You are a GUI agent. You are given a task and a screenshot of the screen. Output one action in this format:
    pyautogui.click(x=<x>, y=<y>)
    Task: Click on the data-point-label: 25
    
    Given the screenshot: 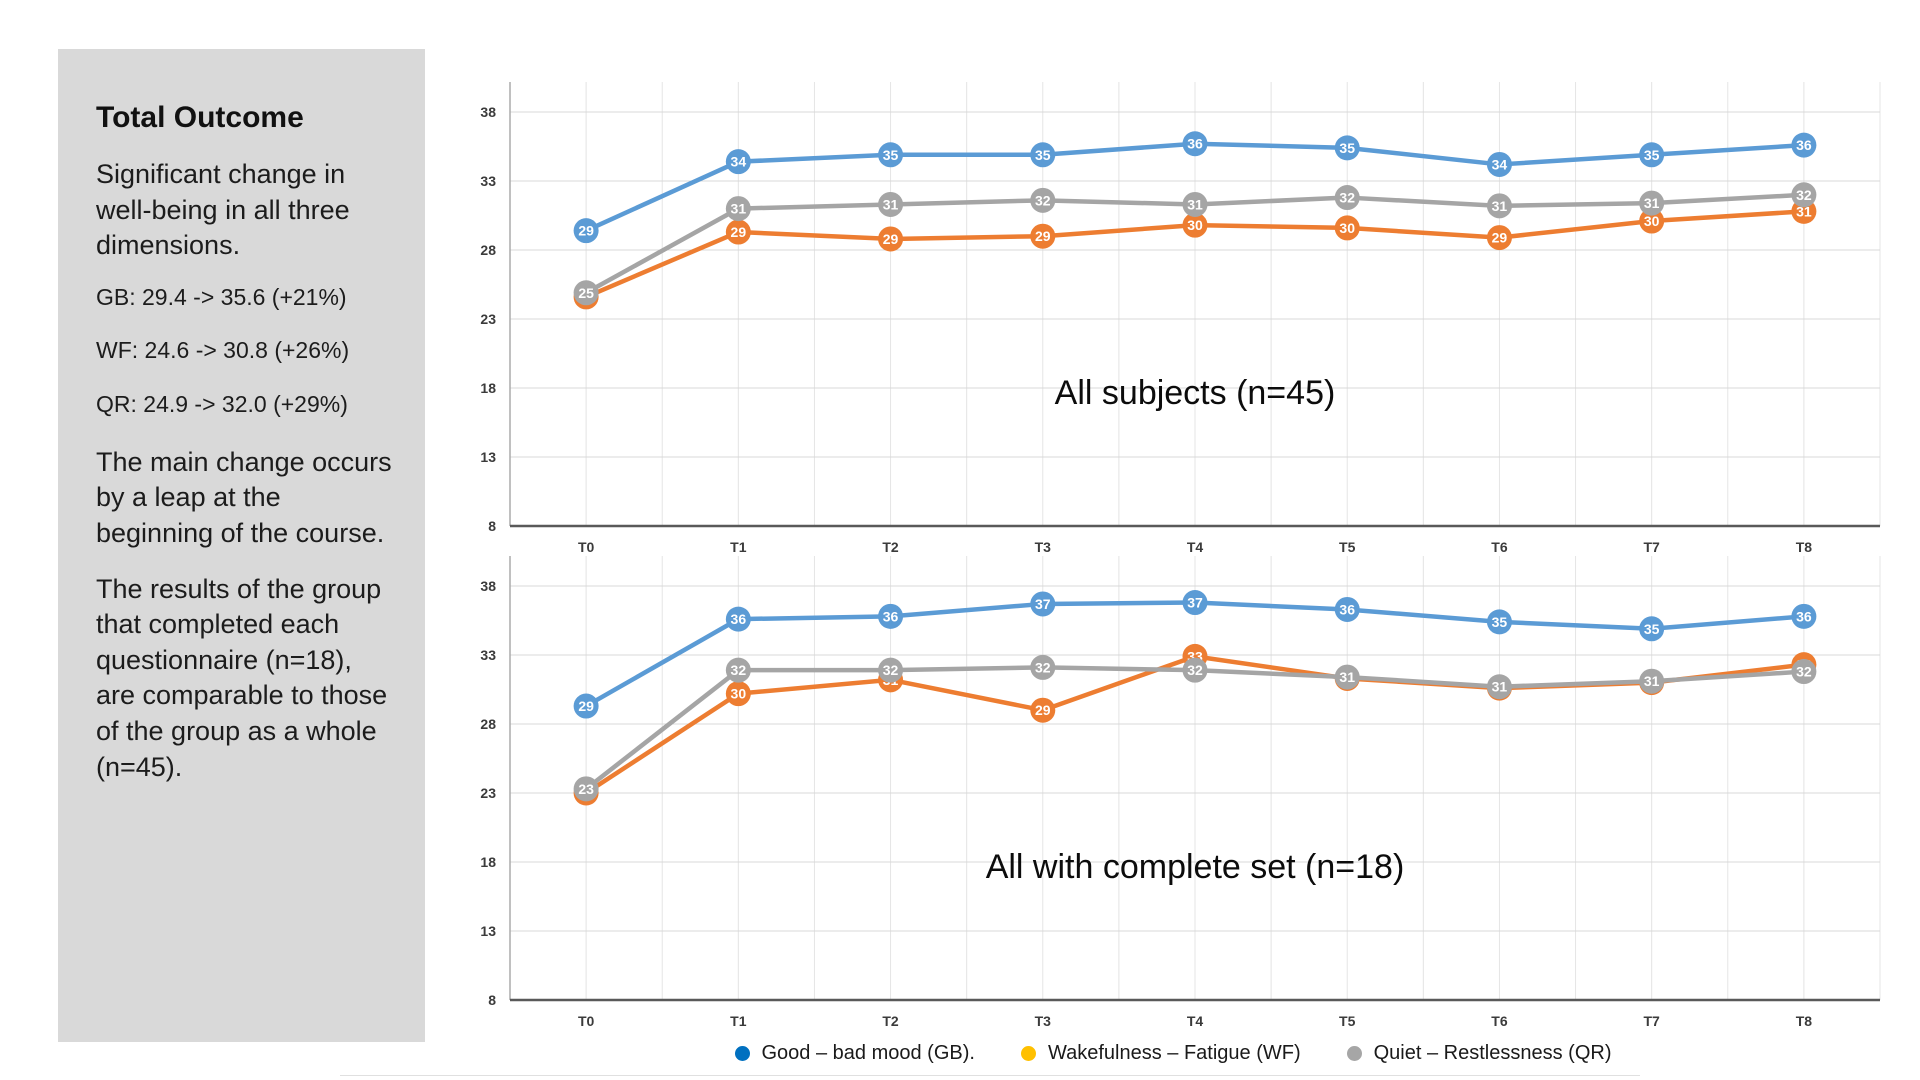 What is the action you would take?
    pyautogui.click(x=586, y=293)
    